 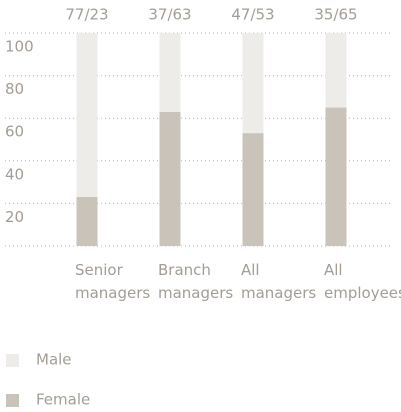 What do you see at coordinates (195, 281) in the screenshot?
I see `x-tick-label: Branch managers` at bounding box center [195, 281].